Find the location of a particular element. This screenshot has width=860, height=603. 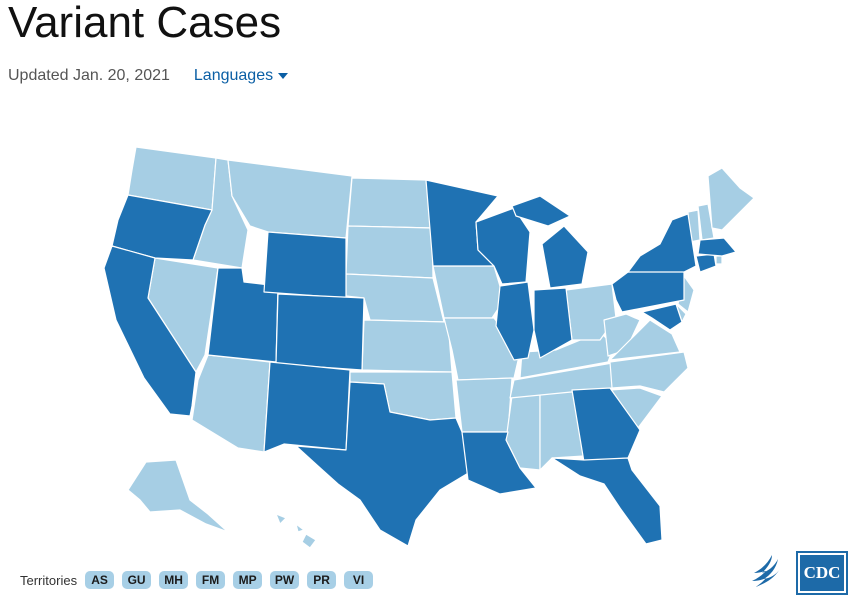

languages-dropdown: Languages is located at coordinates (241, 76).